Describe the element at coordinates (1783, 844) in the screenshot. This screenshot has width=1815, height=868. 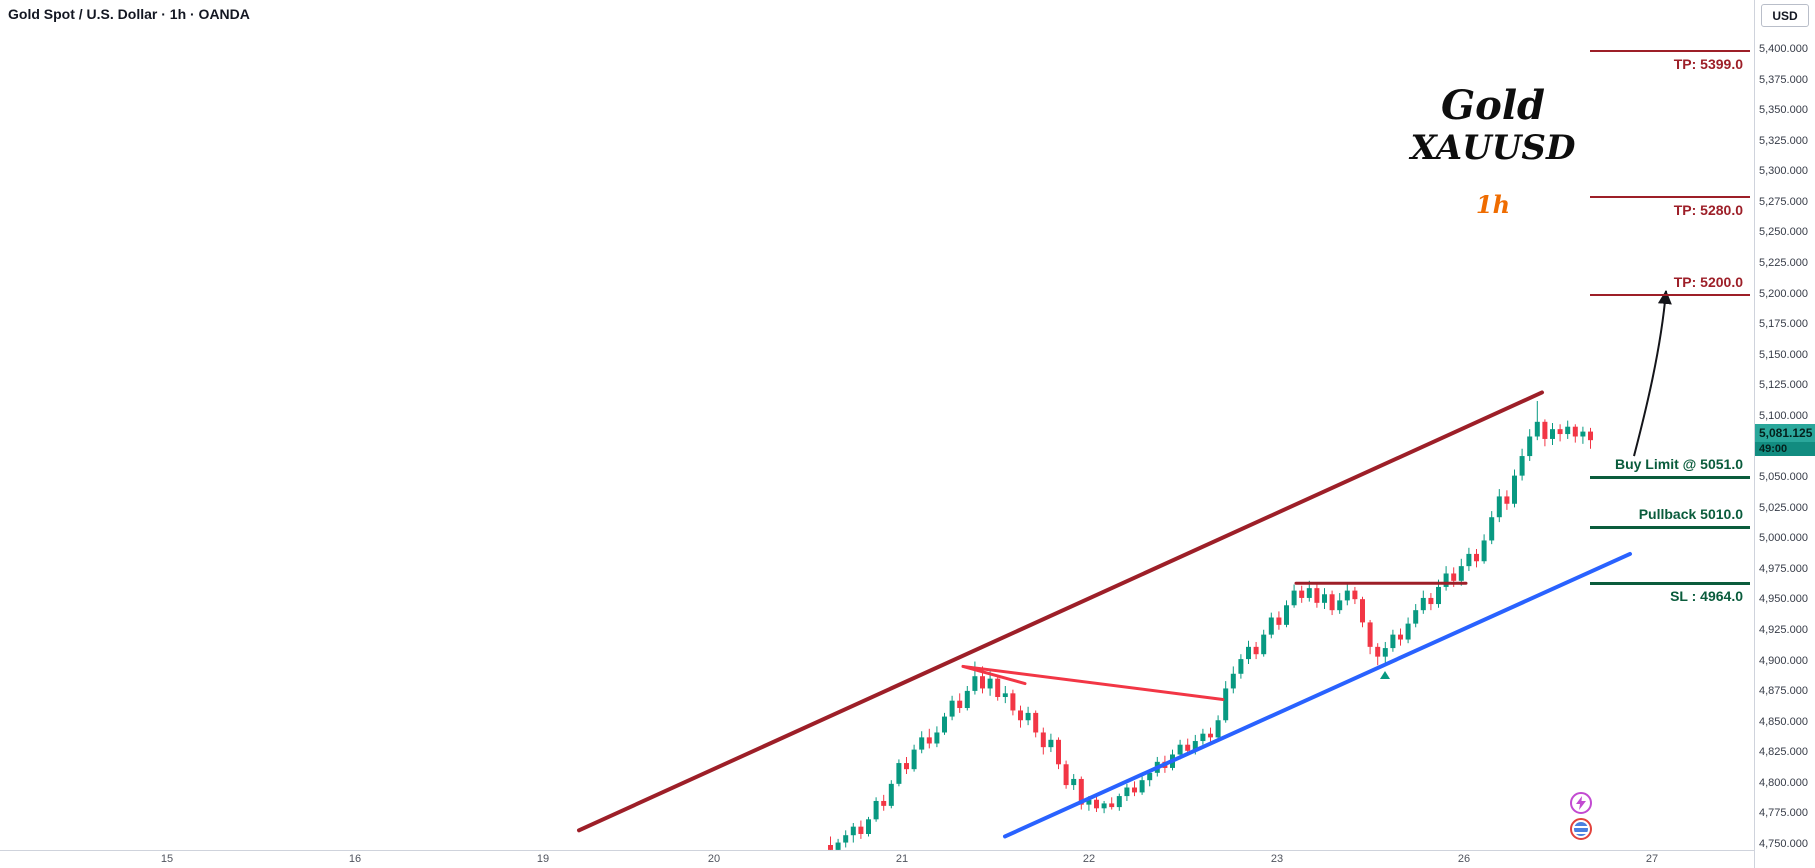
I see `price-axis-label: 4,750.000` at that location.